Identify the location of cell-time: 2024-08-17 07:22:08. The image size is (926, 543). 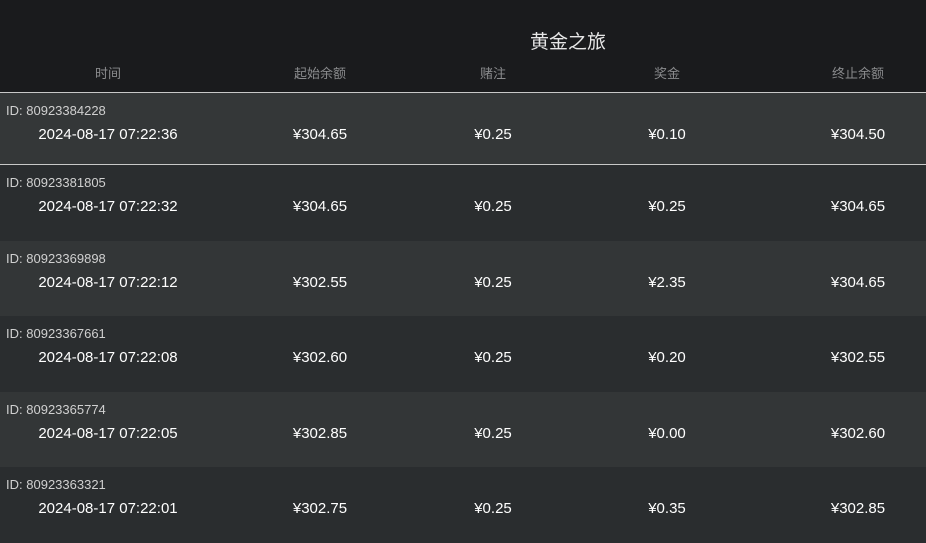
(108, 357).